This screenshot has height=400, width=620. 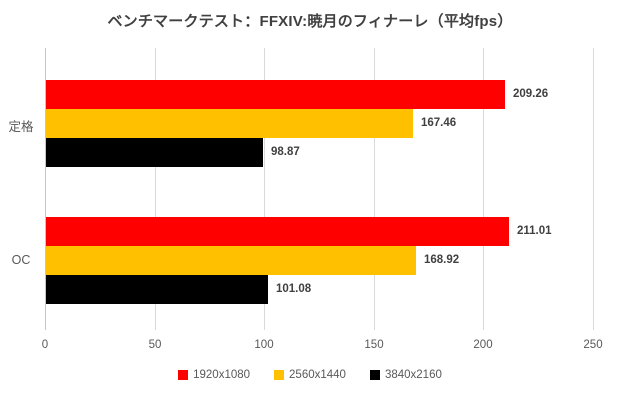 What do you see at coordinates (285, 152) in the screenshot?
I see `value-label: 98.87` at bounding box center [285, 152].